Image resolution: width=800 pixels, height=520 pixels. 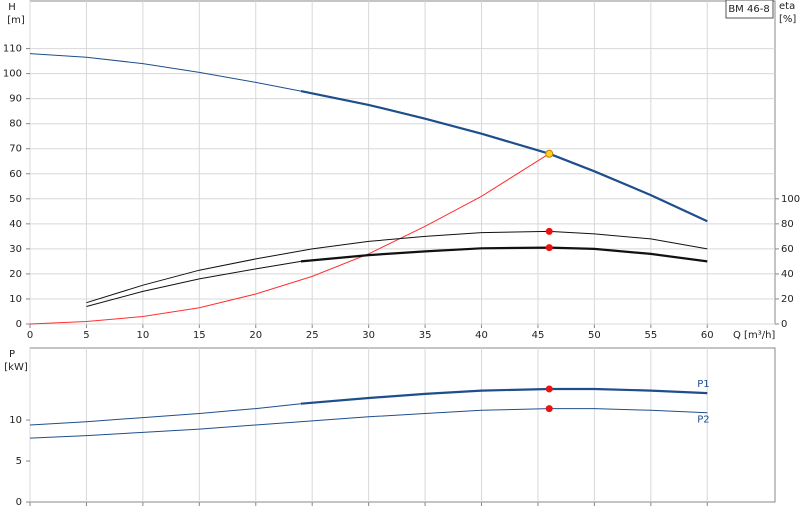 What do you see at coordinates (784, 324) in the screenshot?
I see `y2-tick-label: 0` at bounding box center [784, 324].